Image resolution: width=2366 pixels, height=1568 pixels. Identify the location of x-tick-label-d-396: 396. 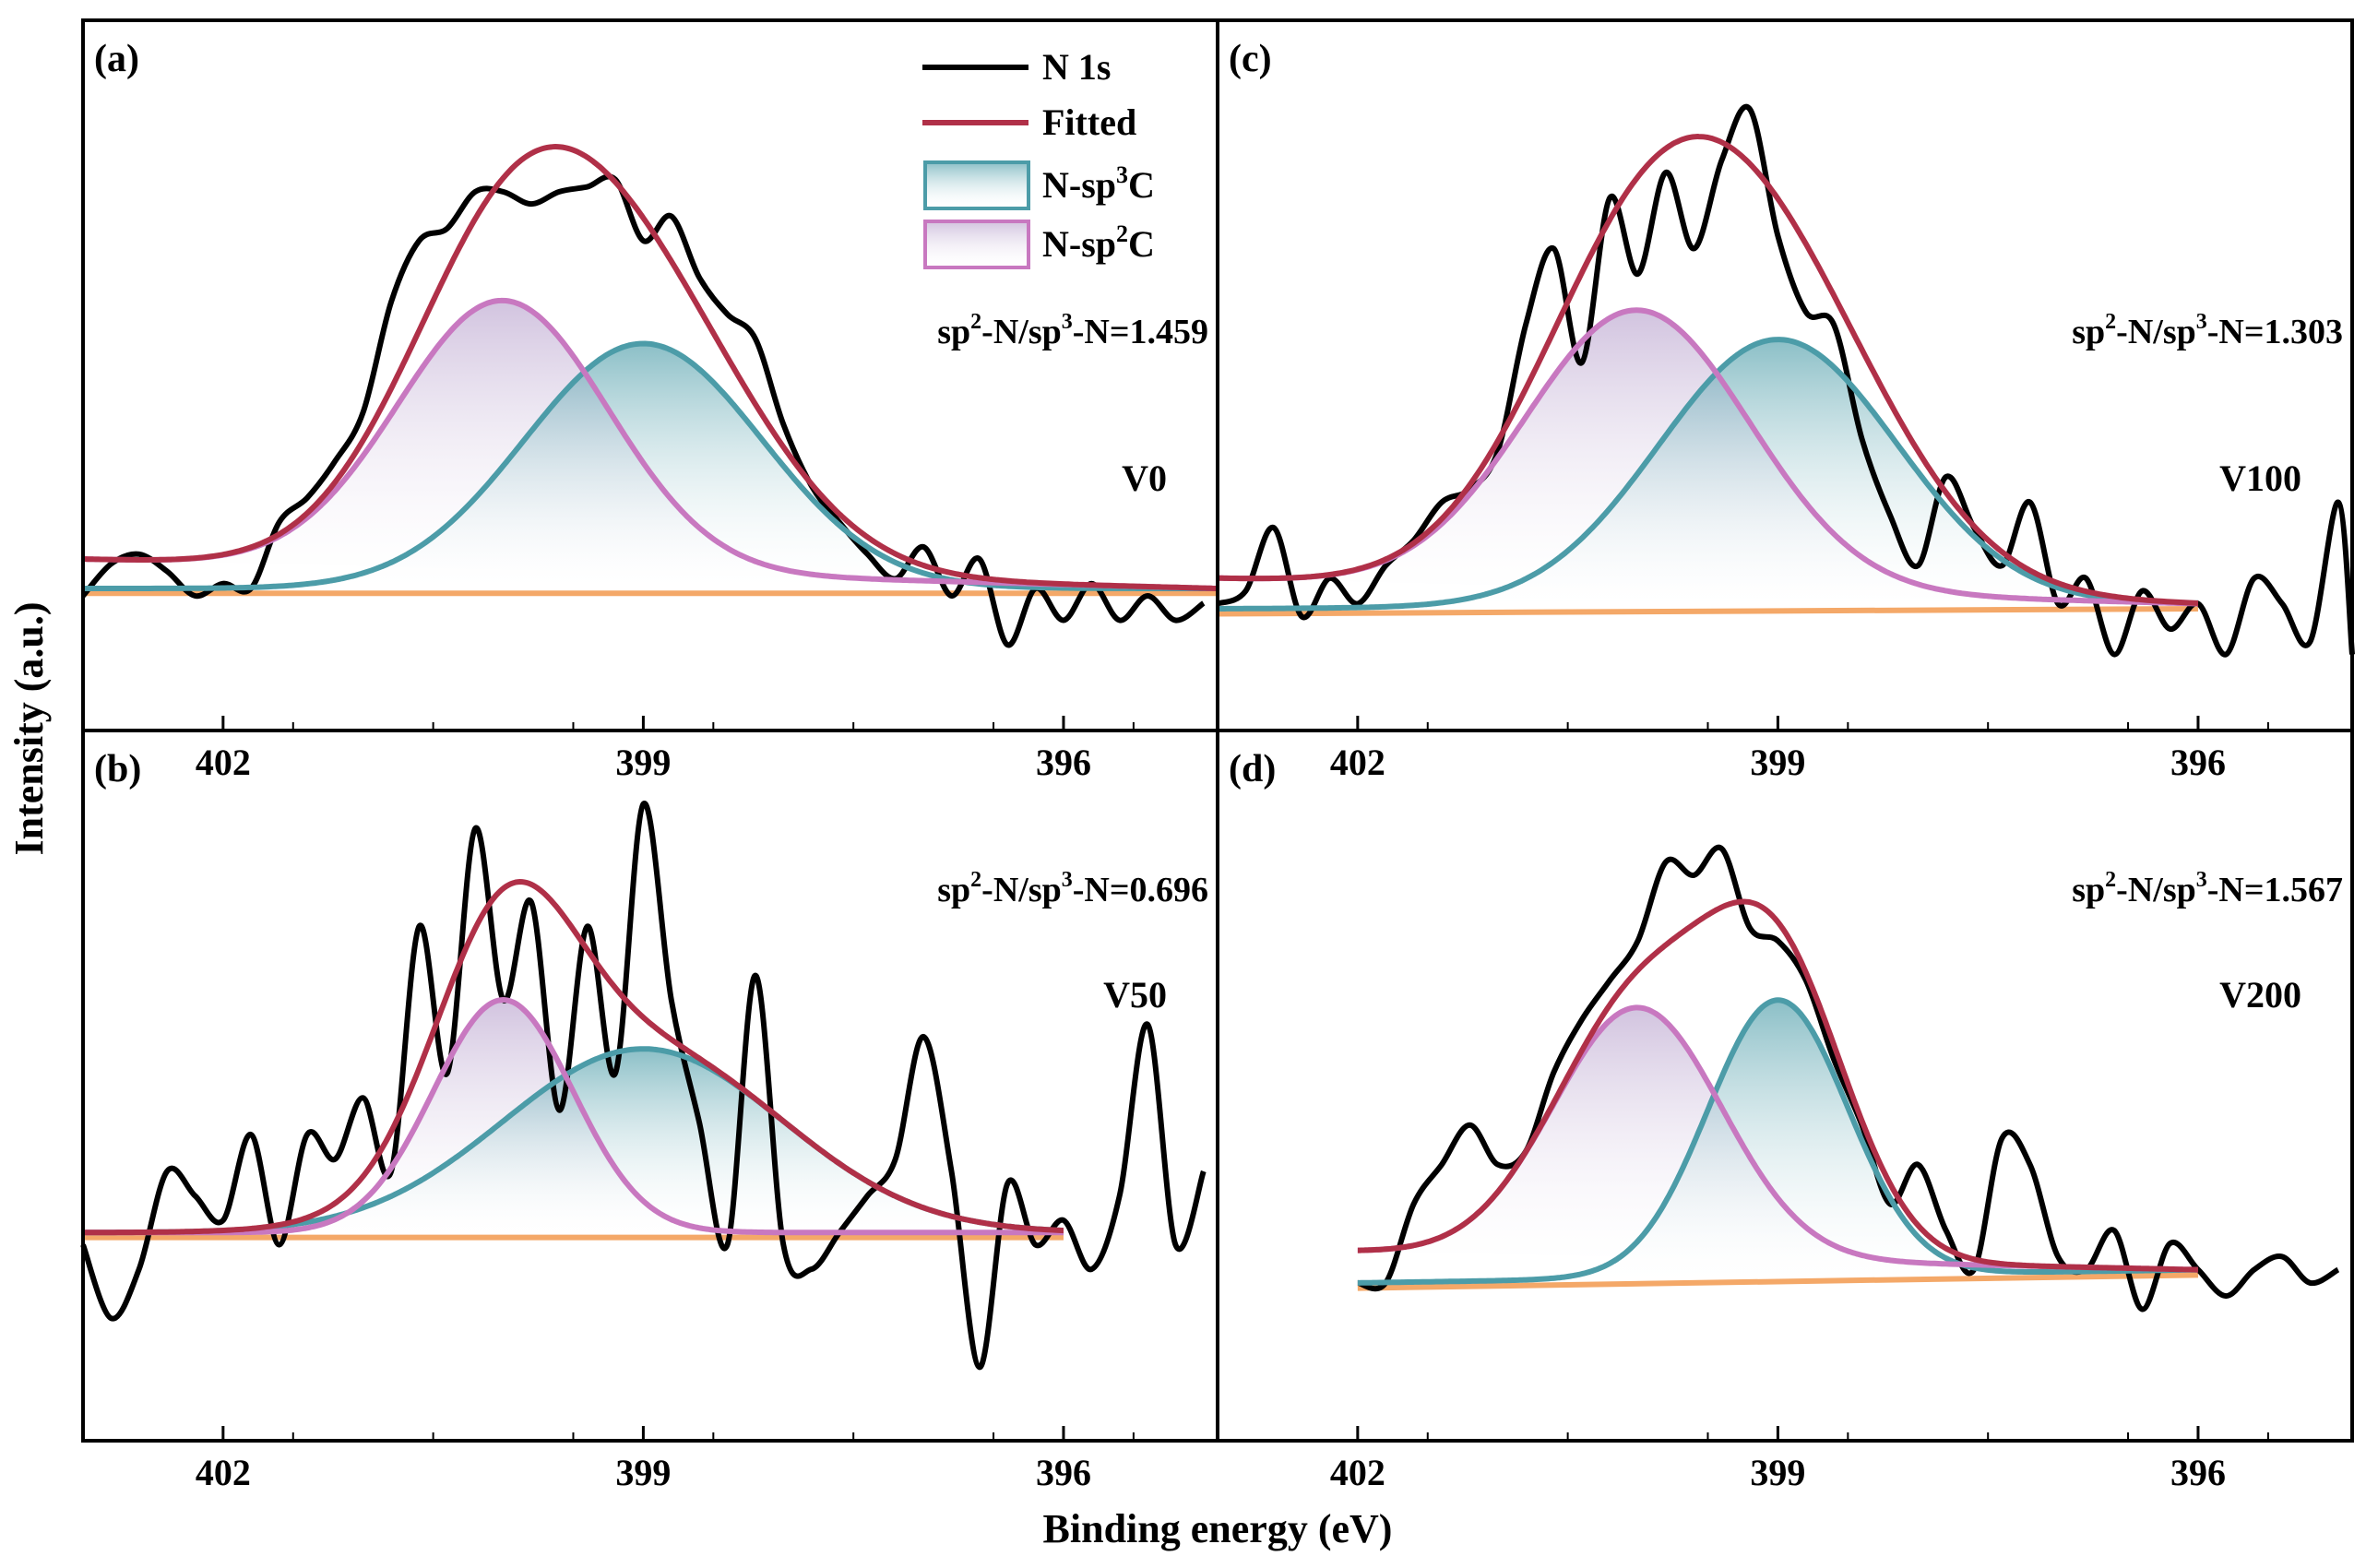
(2198, 1472).